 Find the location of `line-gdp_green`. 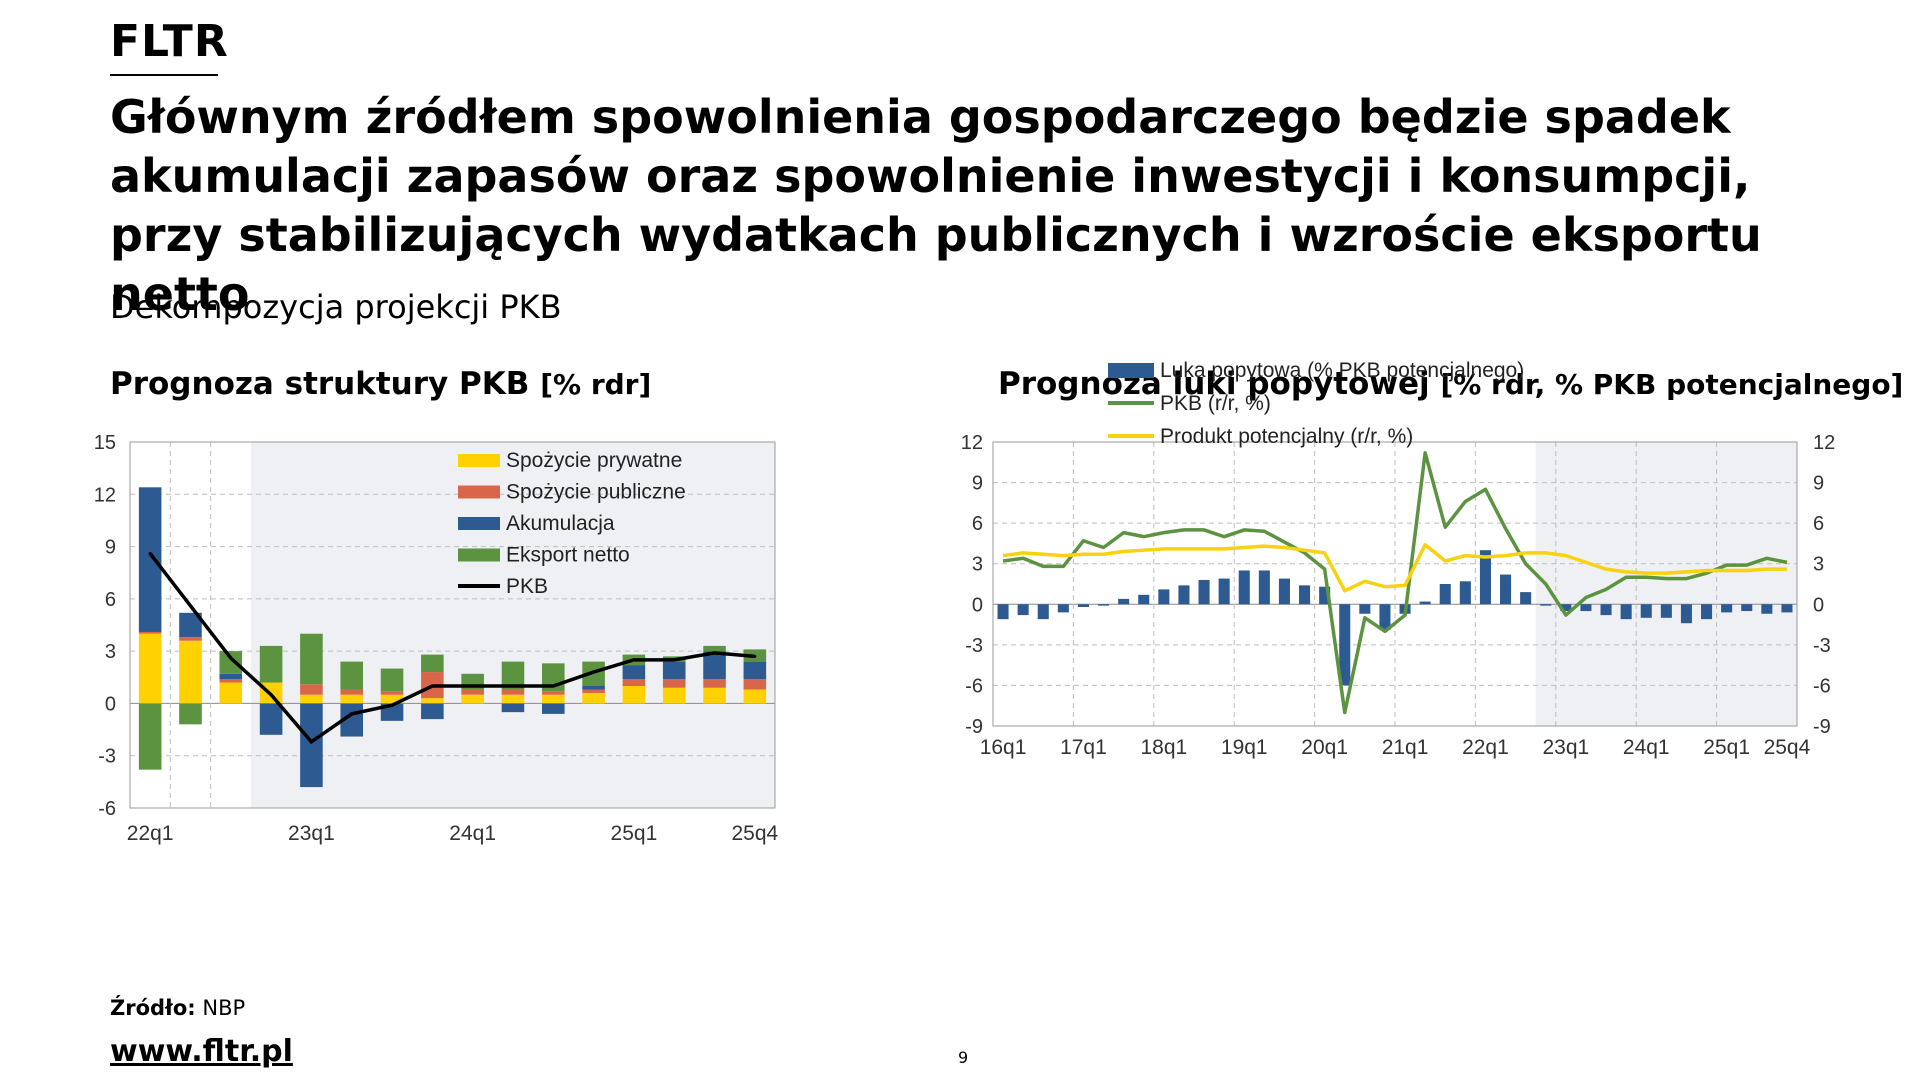

line-gdp_green is located at coordinates (1395, 583).